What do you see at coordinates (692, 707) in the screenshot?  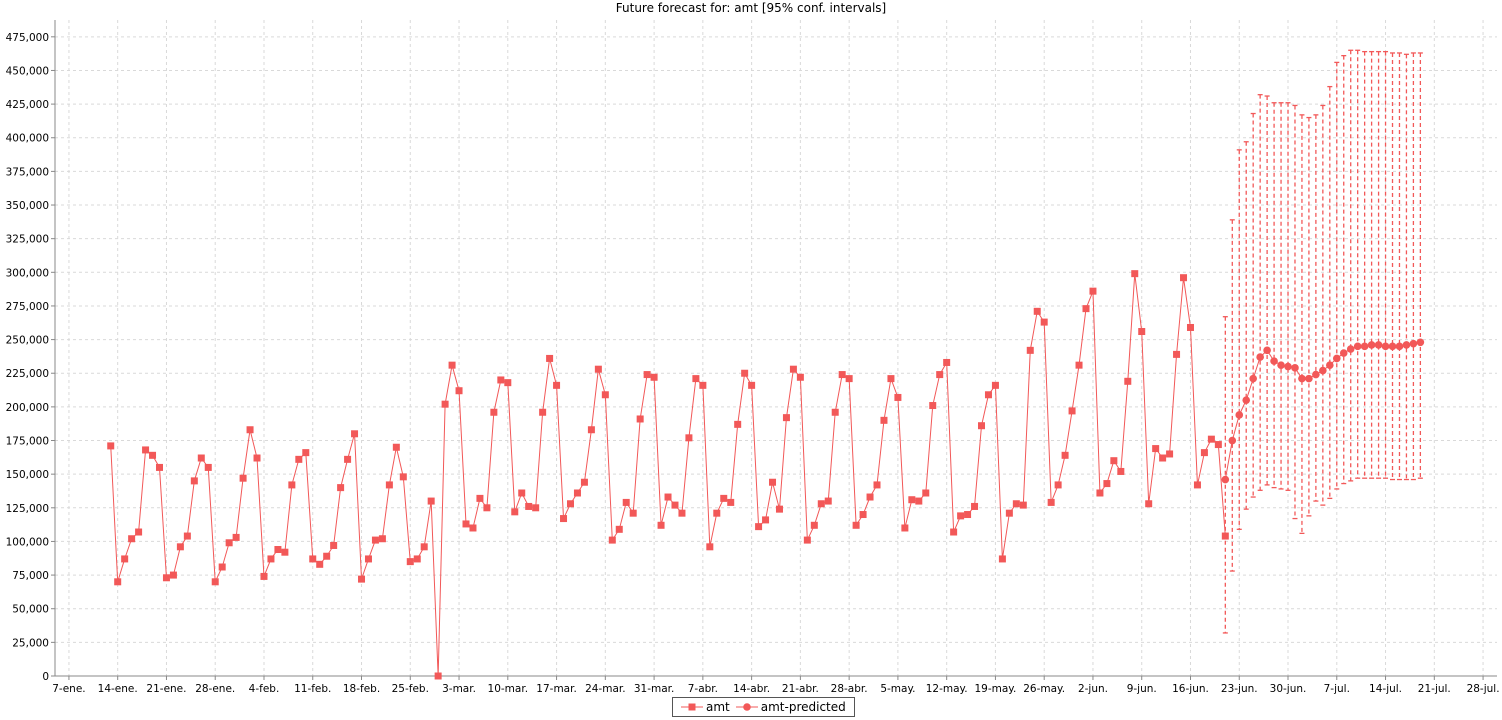 I see `legend-square-marker-icon` at bounding box center [692, 707].